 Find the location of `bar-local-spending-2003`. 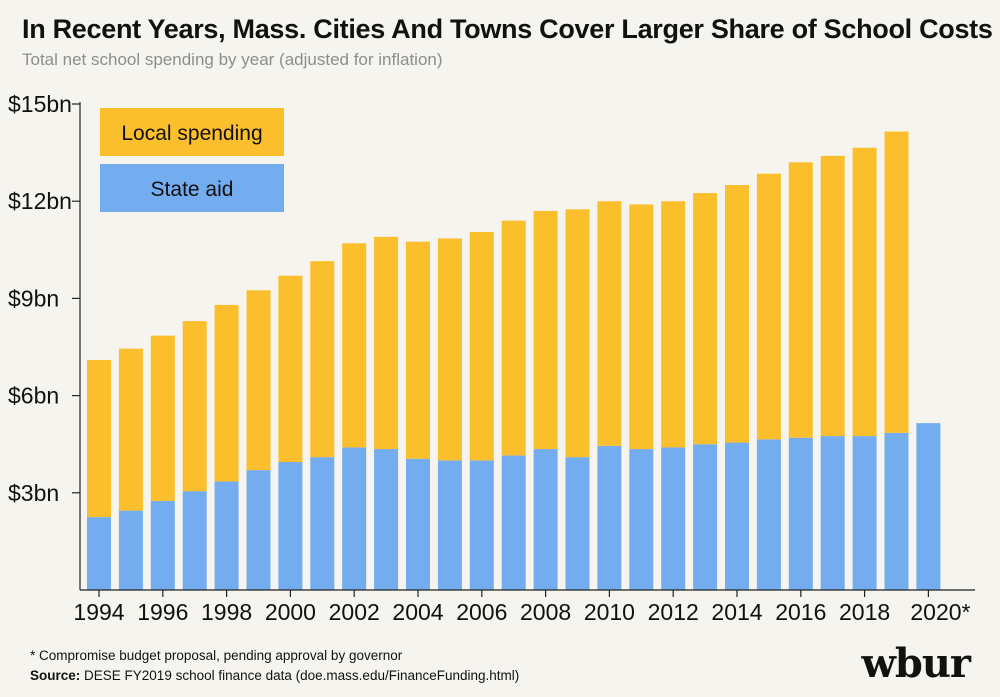

bar-local-spending-2003 is located at coordinates (386, 343).